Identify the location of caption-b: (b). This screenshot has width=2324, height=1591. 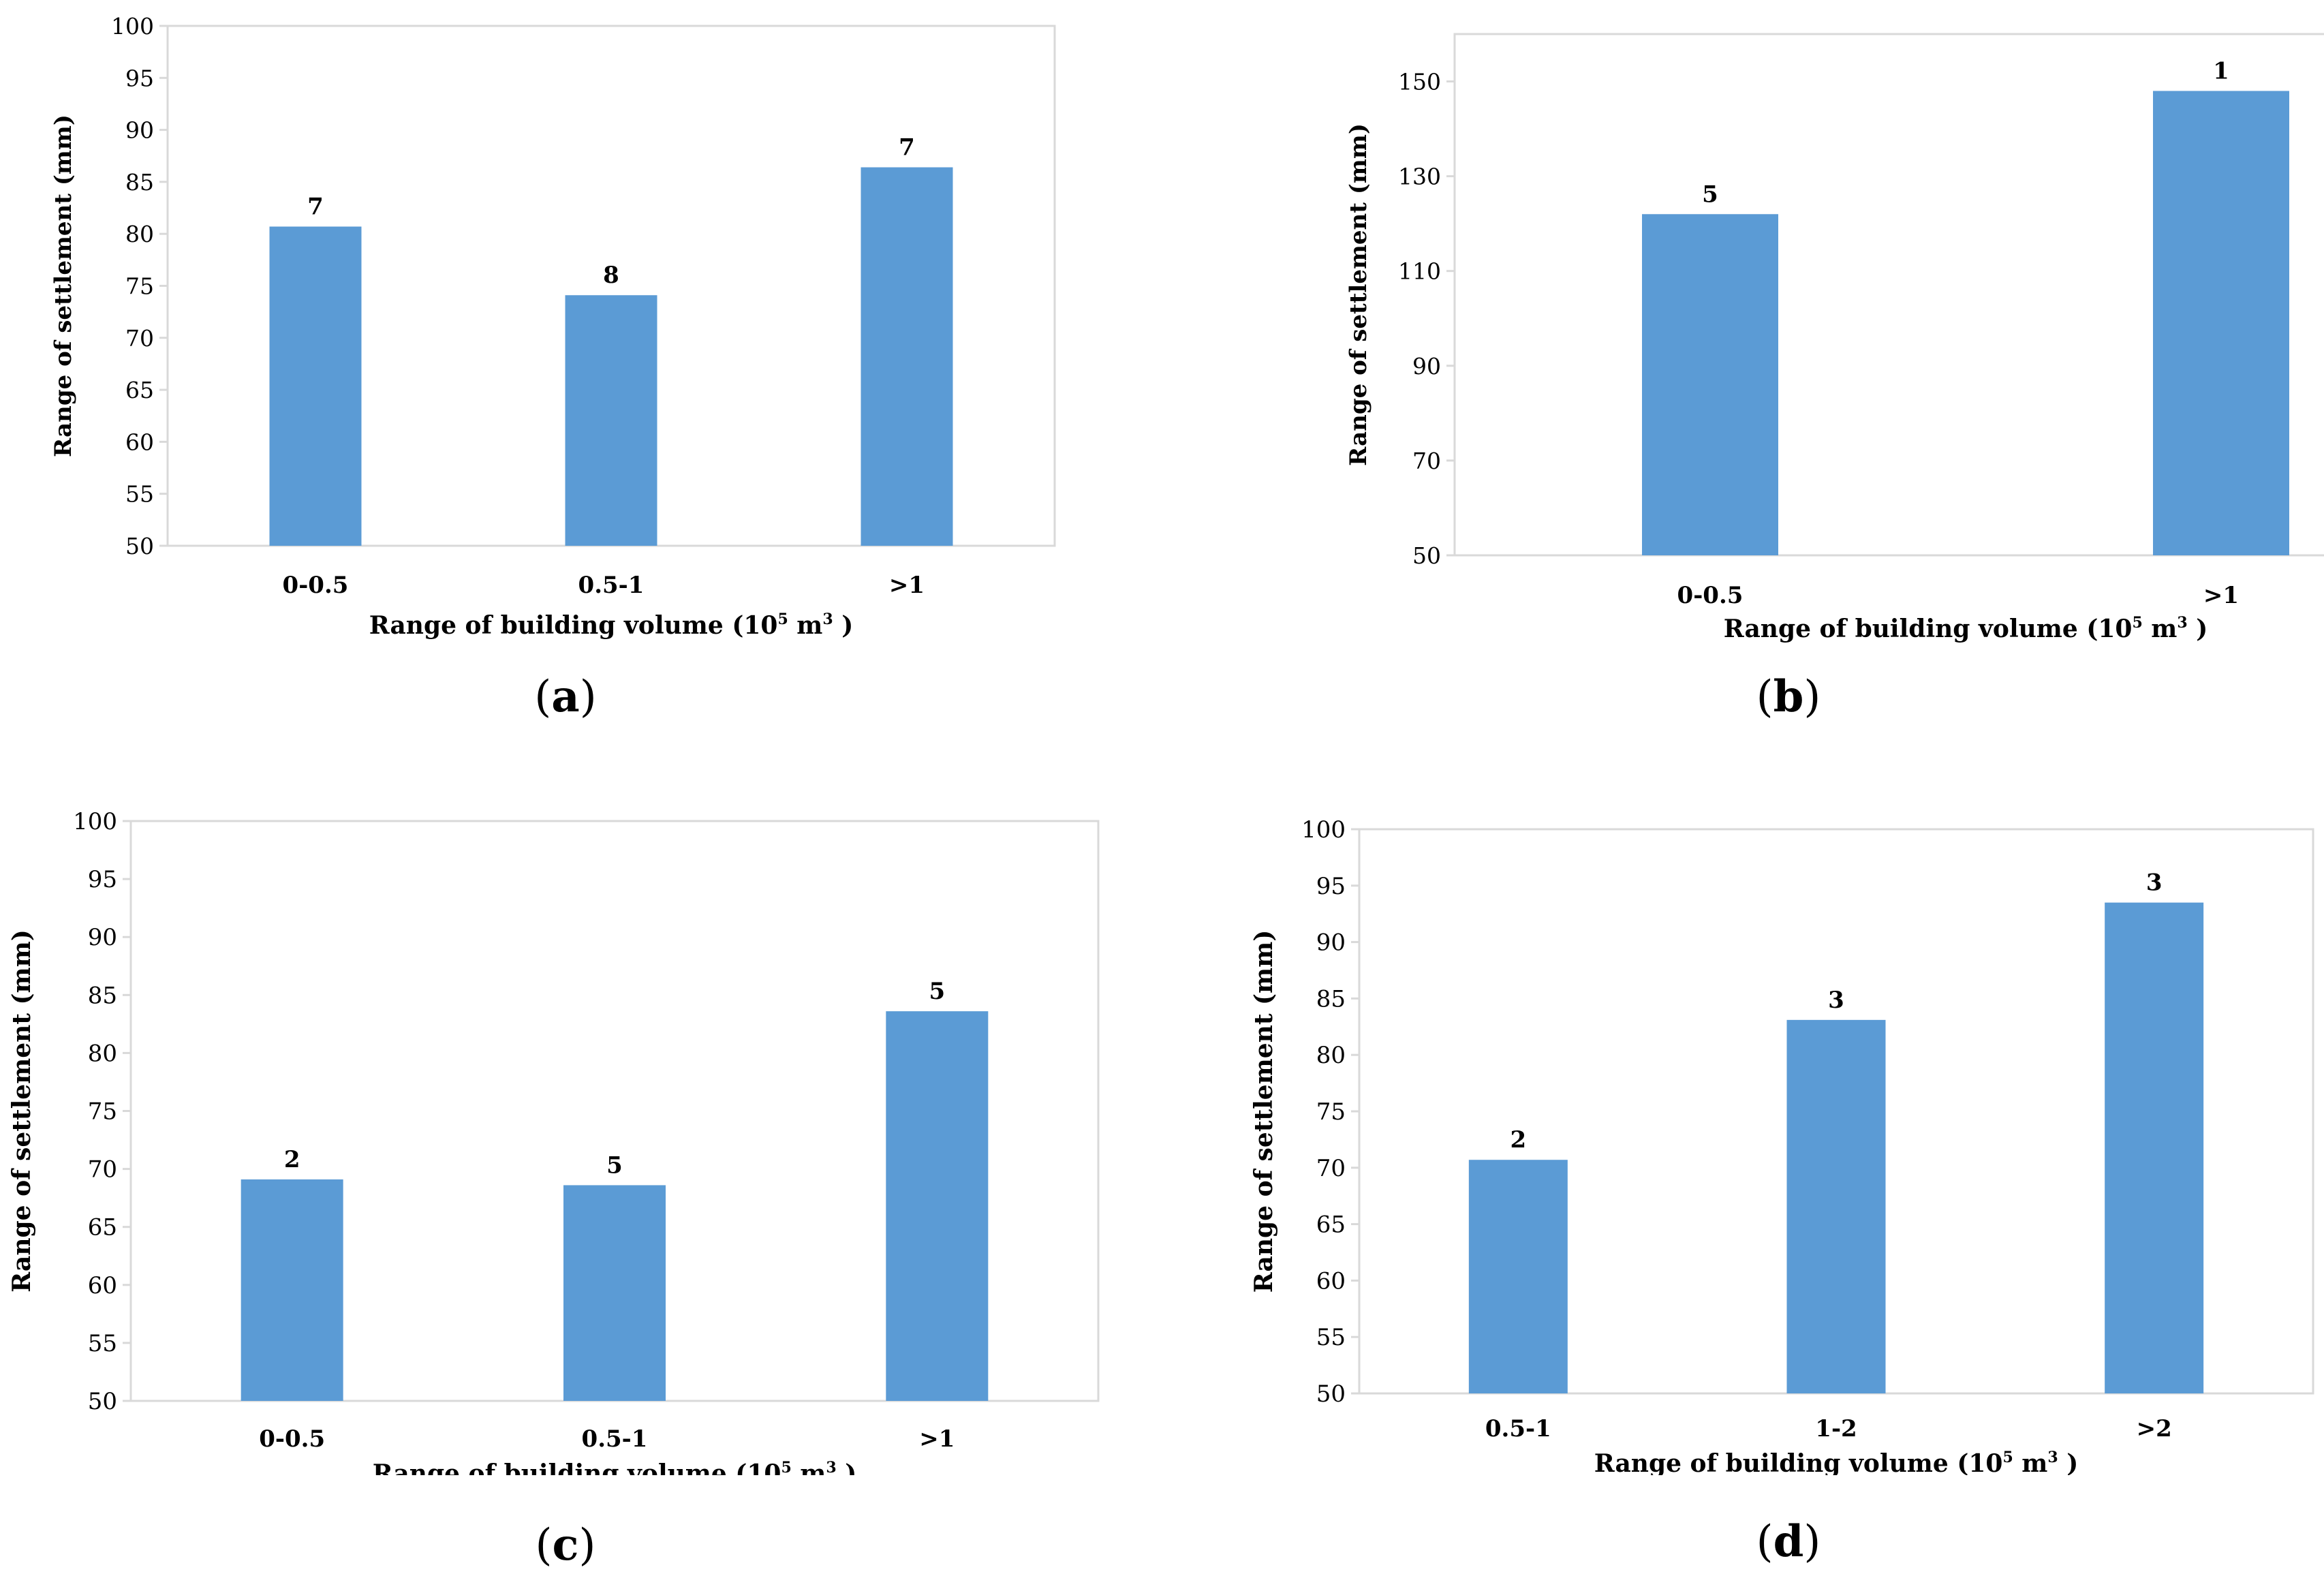
(1788, 696).